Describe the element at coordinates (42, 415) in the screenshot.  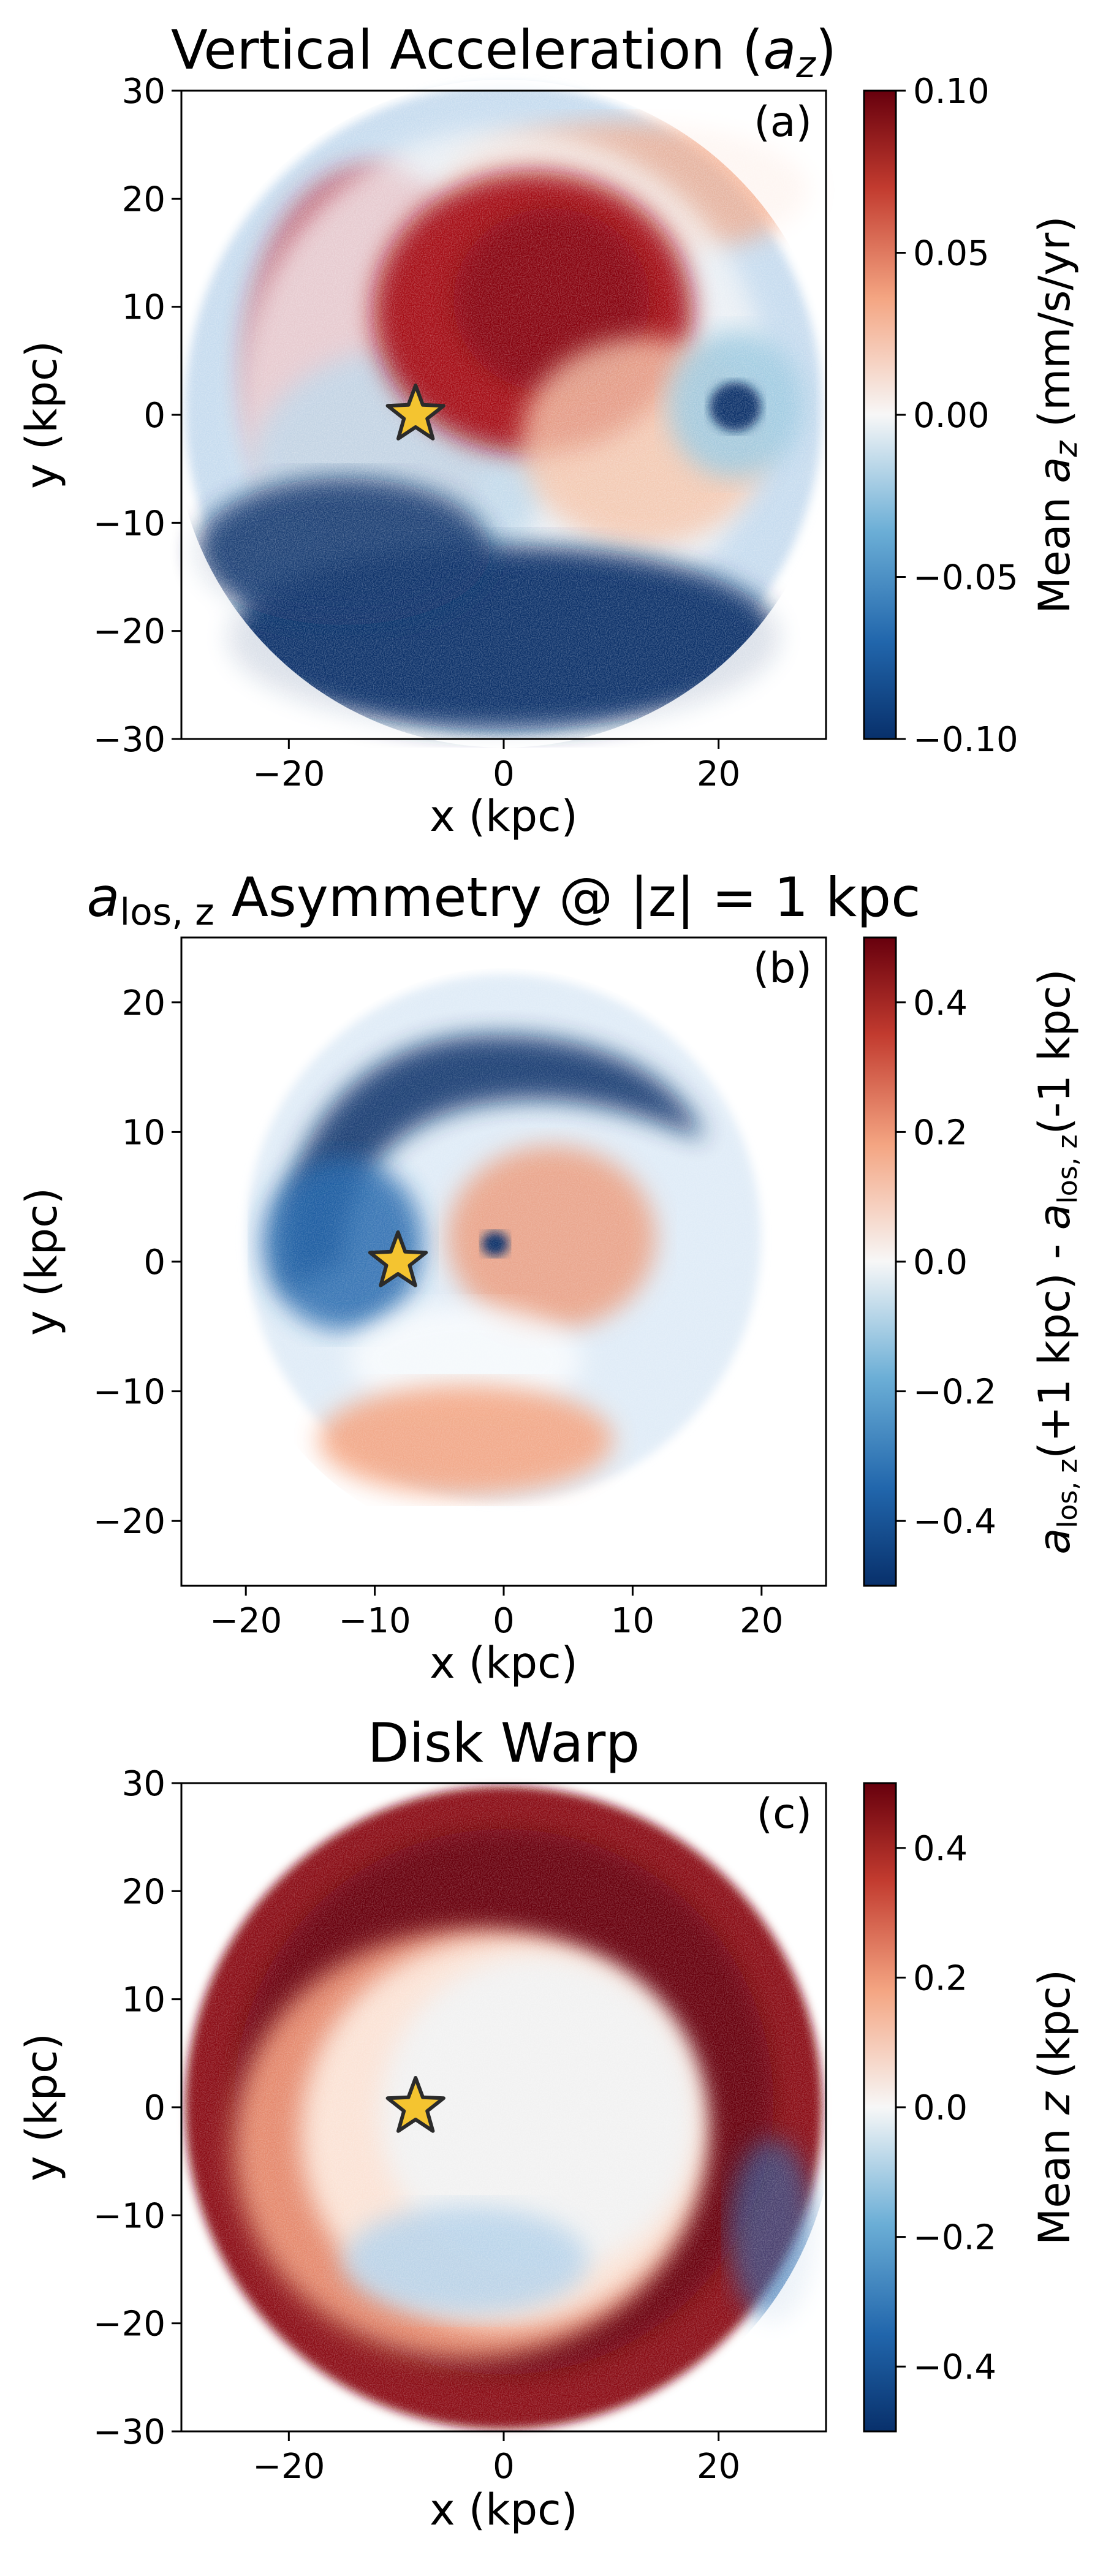
I see `panel-a-ylabel: y (kpc)` at that location.